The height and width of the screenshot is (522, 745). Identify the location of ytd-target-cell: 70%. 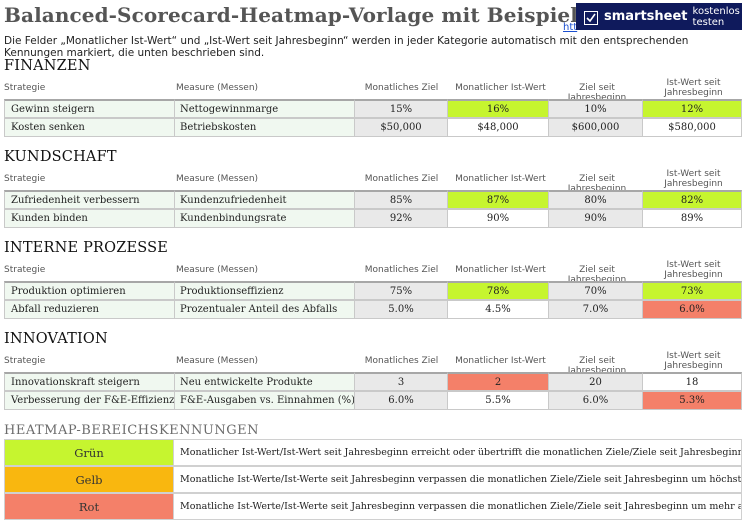
(596, 290).